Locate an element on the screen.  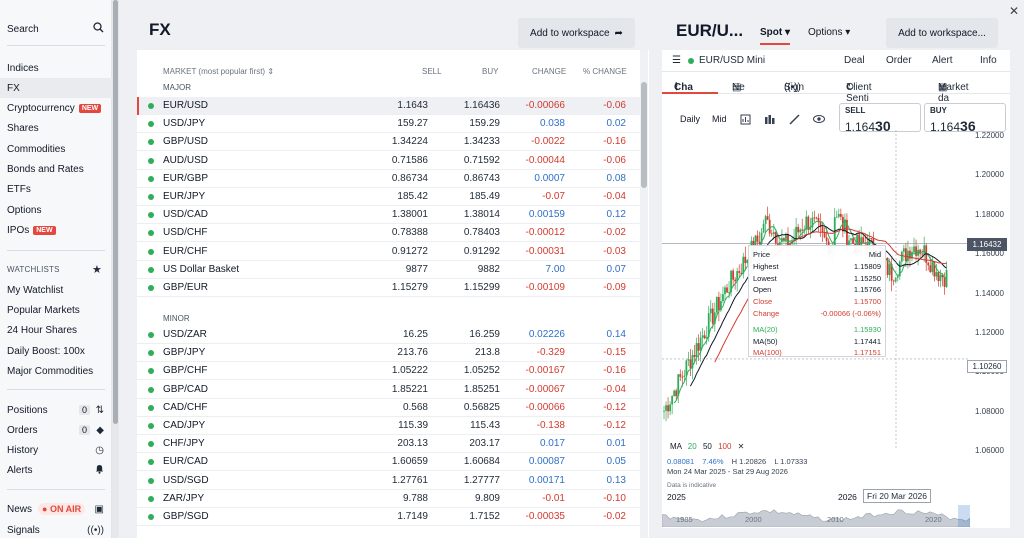
sidebar-item-bonds: Bonds and Rates is located at coordinates (56, 169).